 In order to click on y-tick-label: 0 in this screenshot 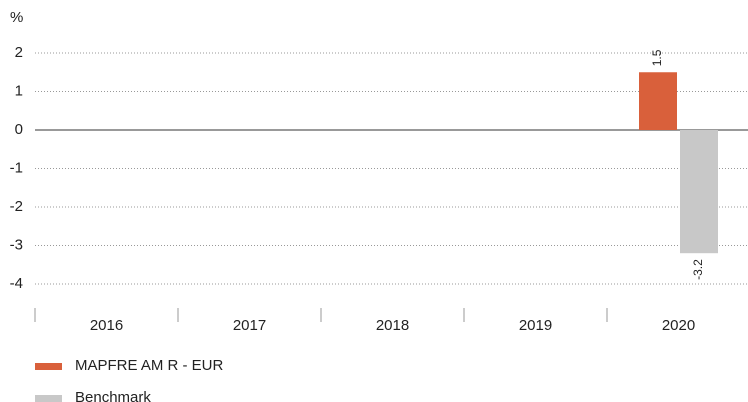, I will do `click(19, 129)`.